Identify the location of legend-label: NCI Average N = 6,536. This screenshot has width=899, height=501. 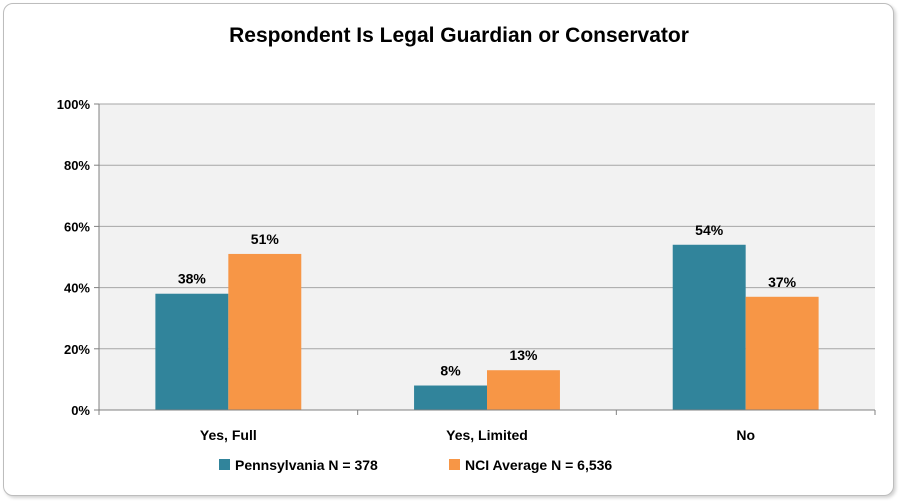
(538, 465).